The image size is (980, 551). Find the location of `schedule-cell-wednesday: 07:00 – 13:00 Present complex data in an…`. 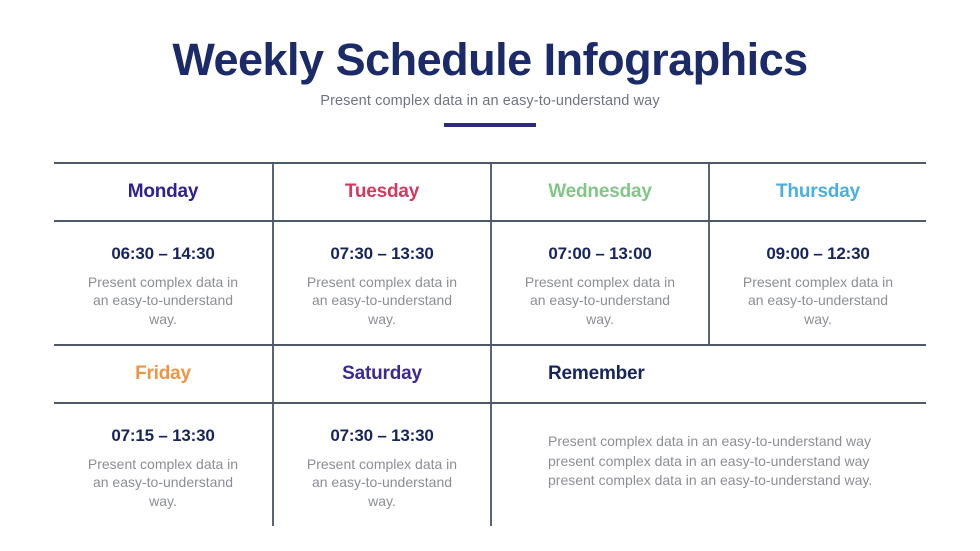

schedule-cell-wednesday: 07:00 – 13:00 Present complex data in an… is located at coordinates (599, 283).